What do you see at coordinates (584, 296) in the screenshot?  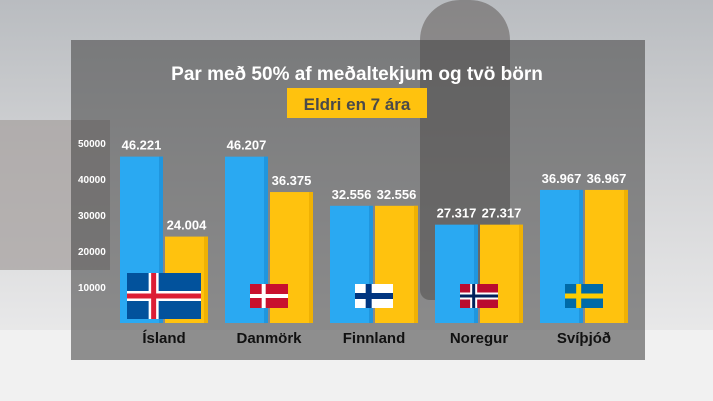 I see `sweden-flag-icon` at bounding box center [584, 296].